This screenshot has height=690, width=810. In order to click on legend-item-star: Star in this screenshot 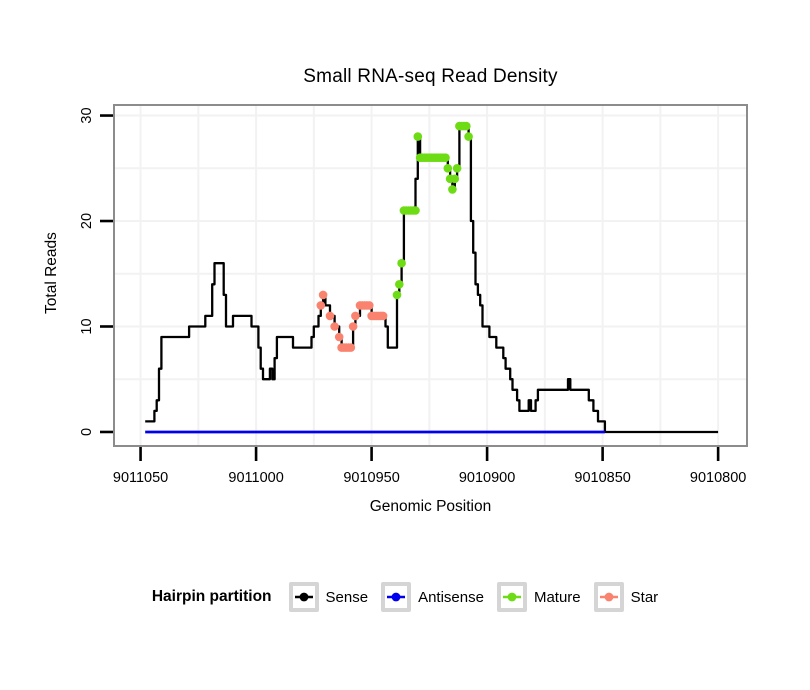, I will do `click(626, 597)`.